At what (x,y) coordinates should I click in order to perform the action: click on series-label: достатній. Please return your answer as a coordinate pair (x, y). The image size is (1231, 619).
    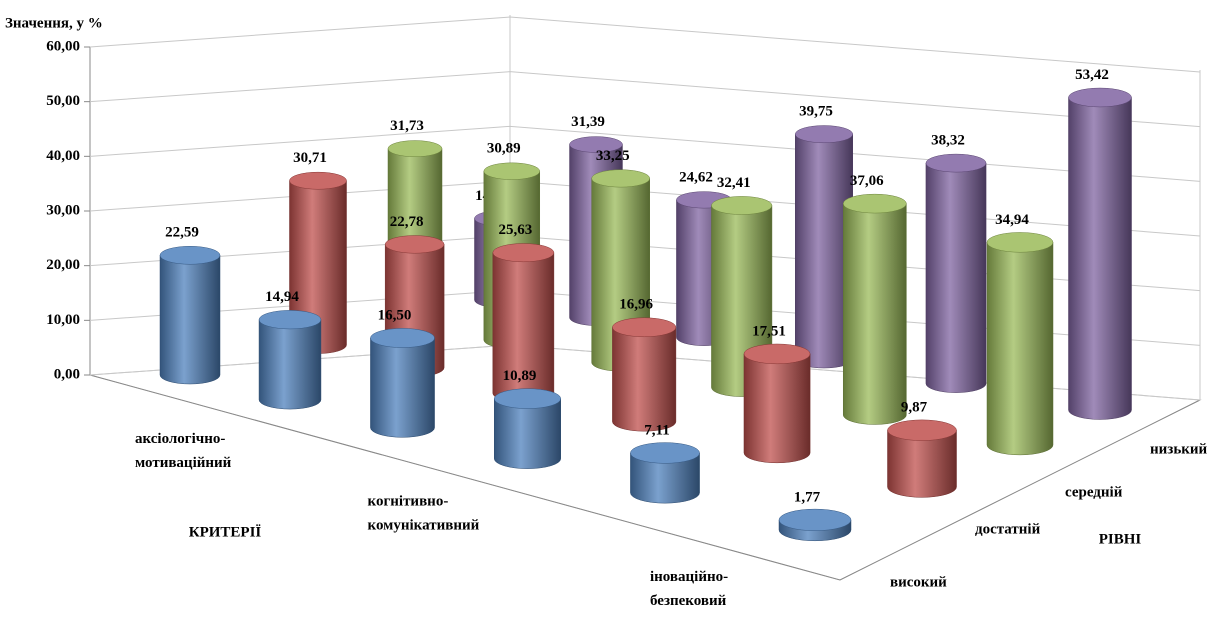
    Looking at the image, I should click on (1008, 529).